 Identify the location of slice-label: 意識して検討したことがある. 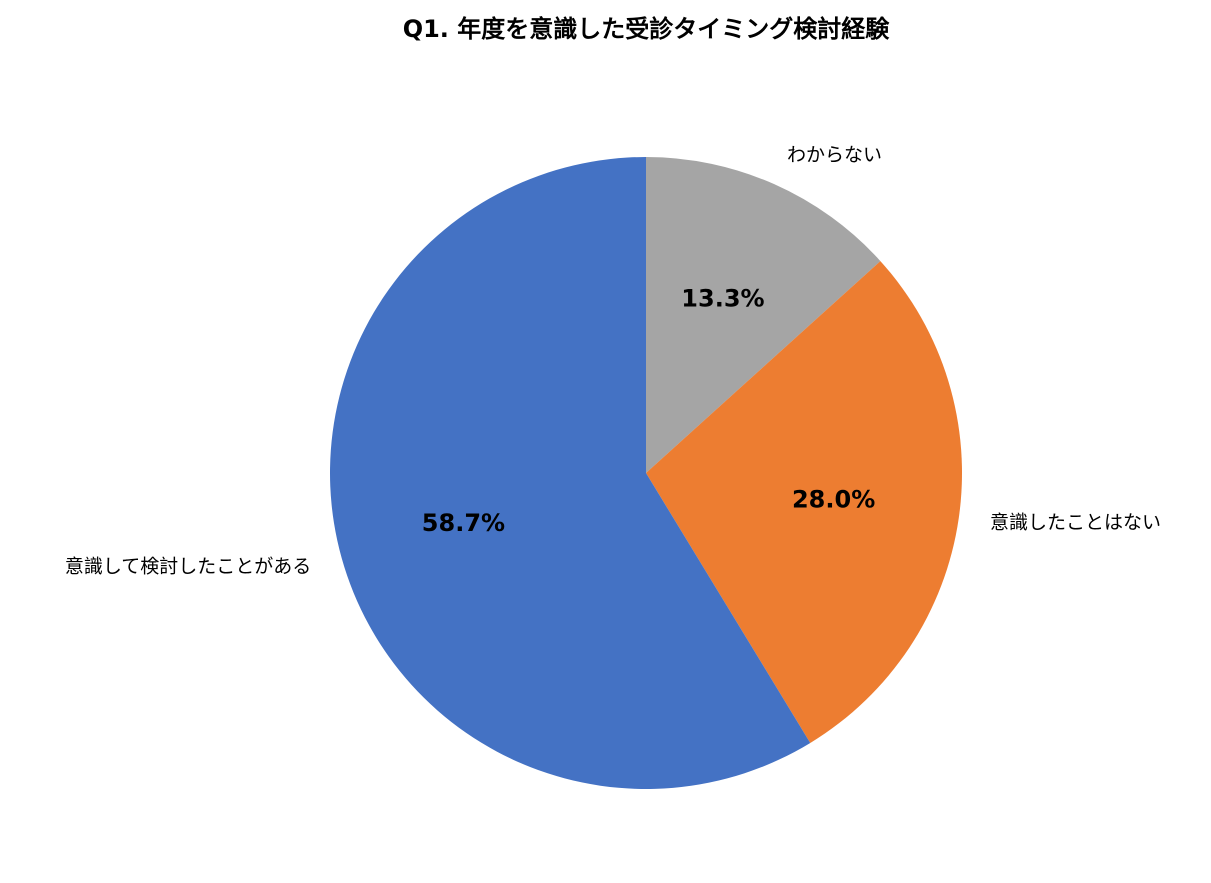
(188, 566).